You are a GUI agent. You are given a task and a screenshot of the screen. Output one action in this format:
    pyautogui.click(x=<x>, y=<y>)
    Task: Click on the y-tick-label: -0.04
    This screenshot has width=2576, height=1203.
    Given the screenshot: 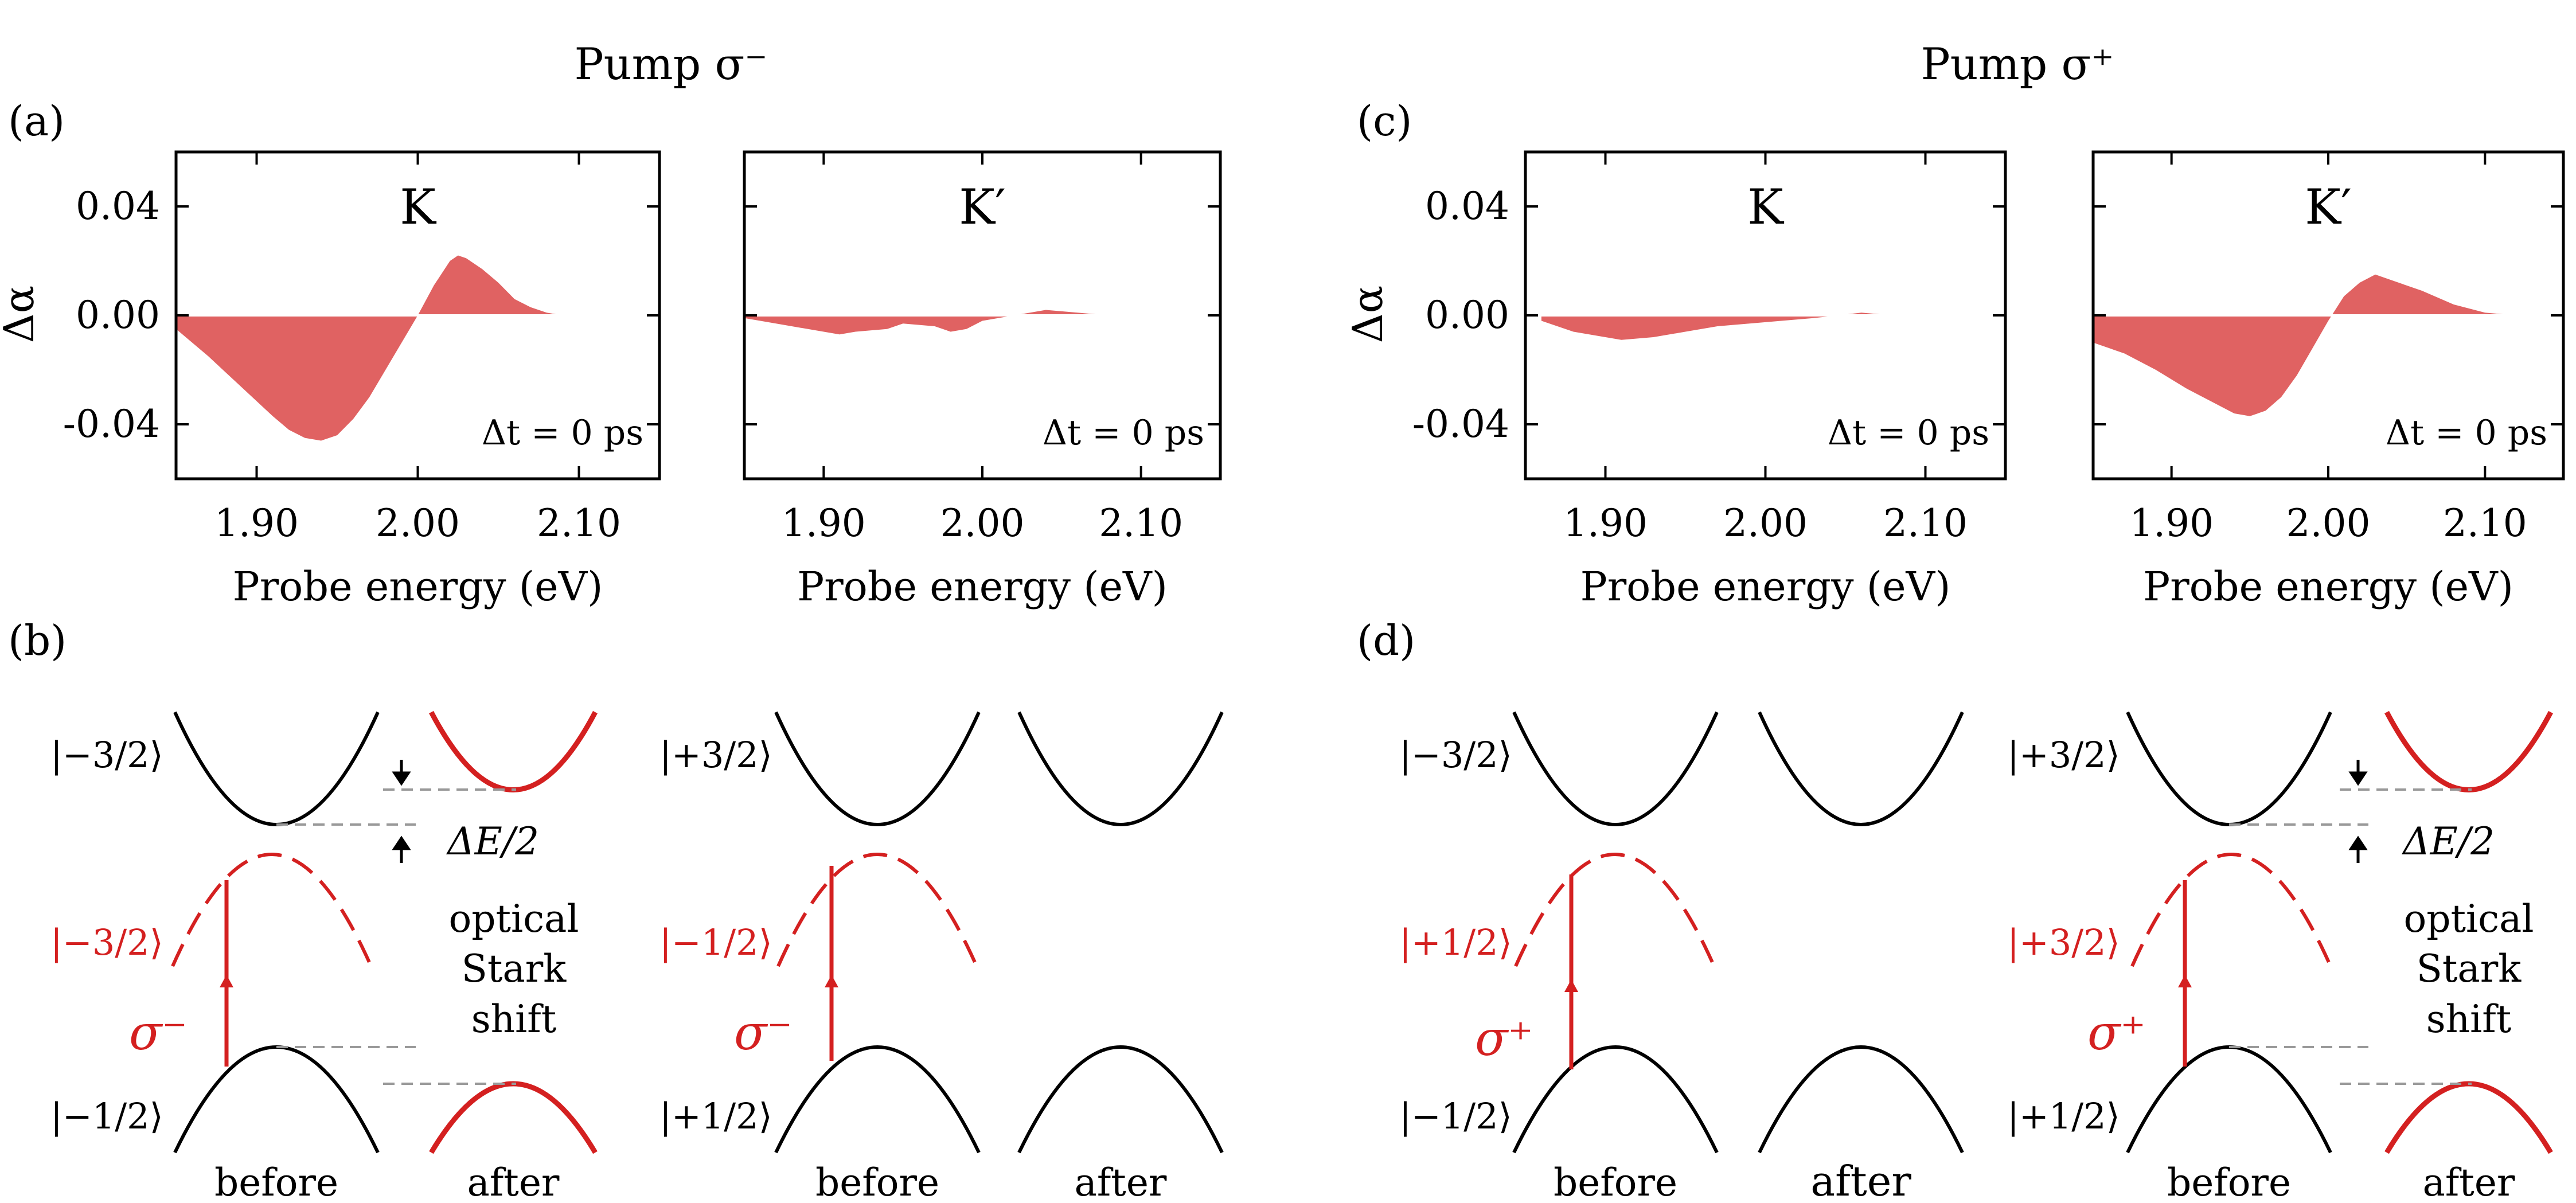 What is the action you would take?
    pyautogui.click(x=1461, y=424)
    